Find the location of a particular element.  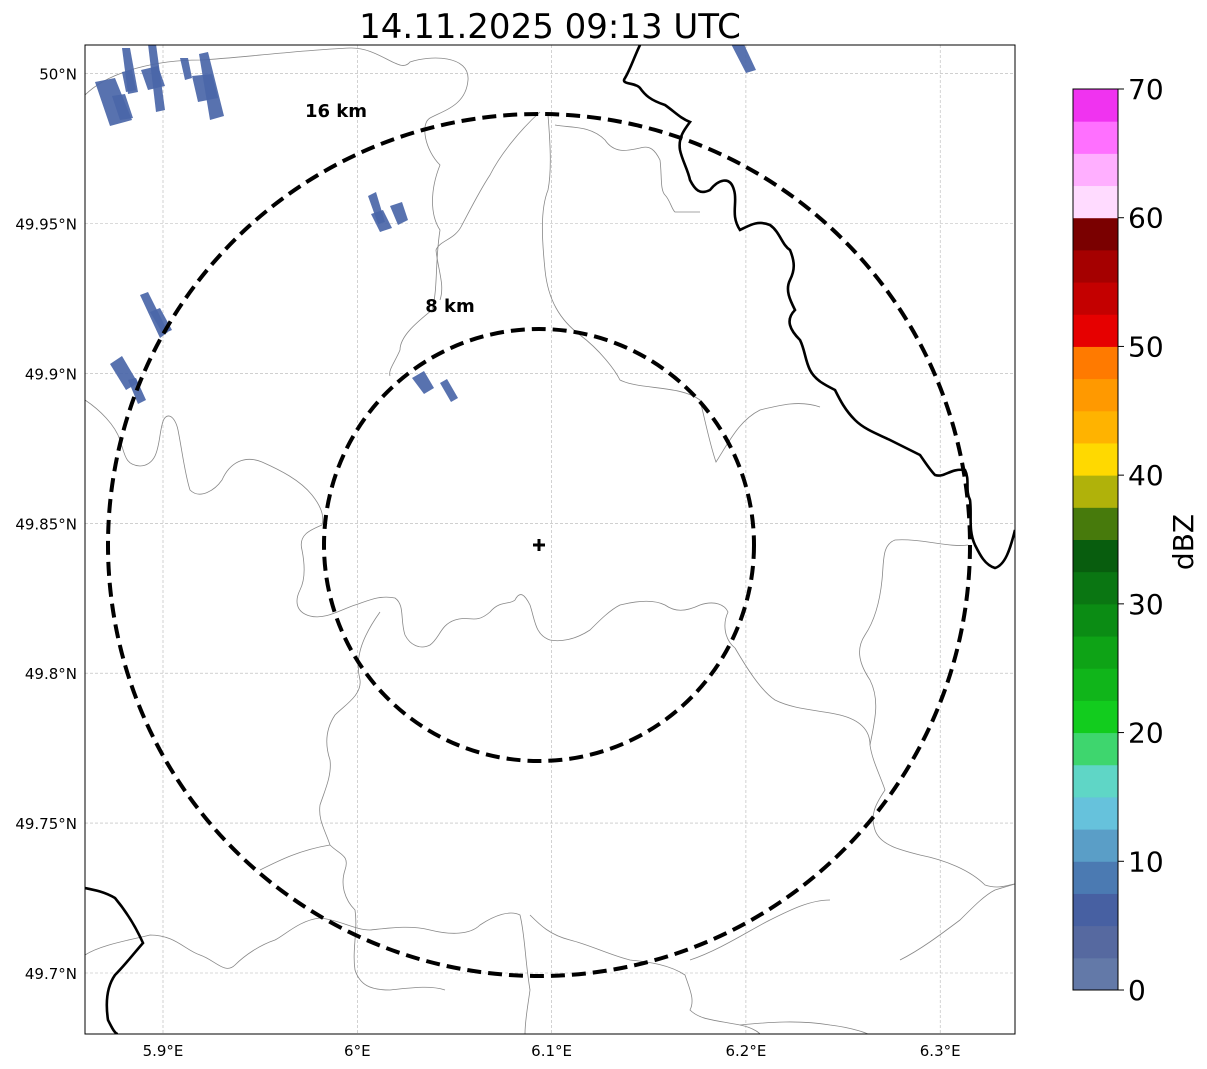

lat-tick-label: 49.9°N is located at coordinates (51, 374).